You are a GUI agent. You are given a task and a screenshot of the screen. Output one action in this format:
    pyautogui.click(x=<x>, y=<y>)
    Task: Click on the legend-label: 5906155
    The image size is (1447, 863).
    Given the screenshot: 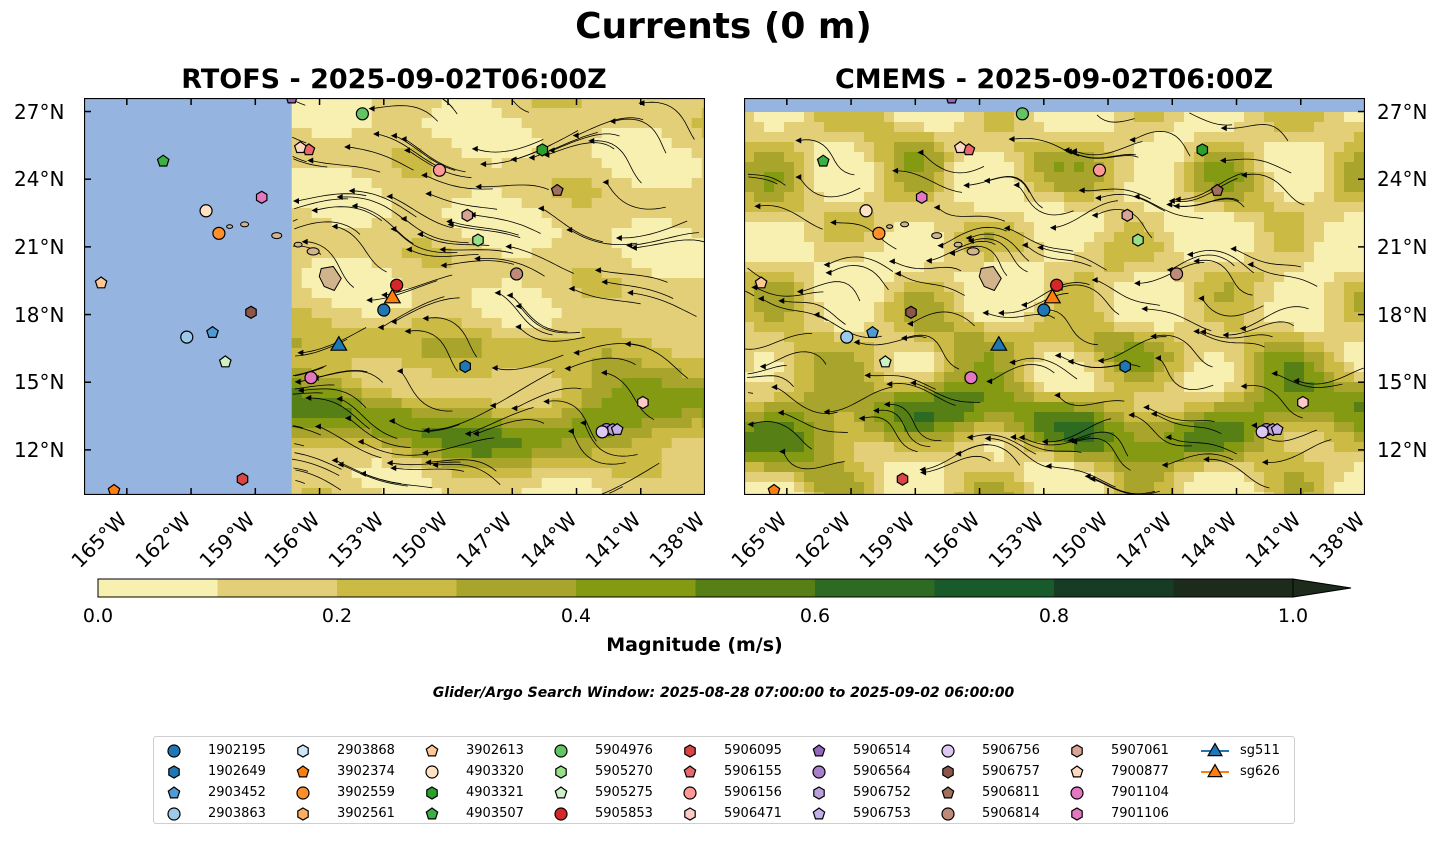 What is the action you would take?
    pyautogui.click(x=753, y=771)
    